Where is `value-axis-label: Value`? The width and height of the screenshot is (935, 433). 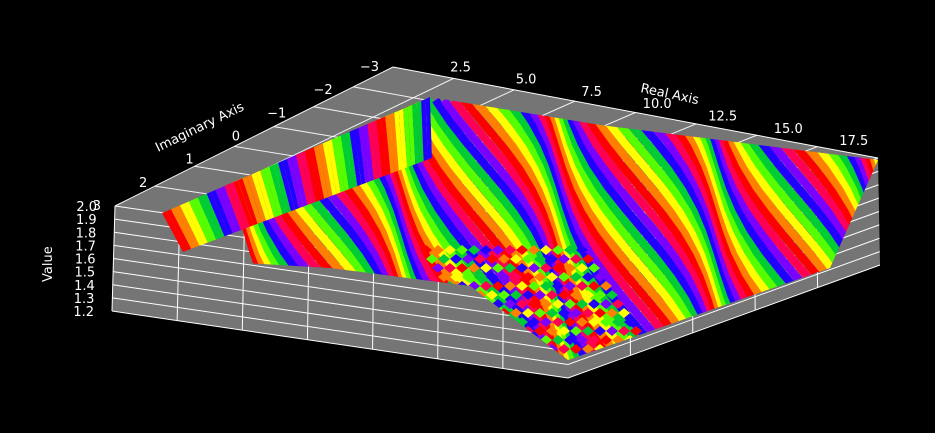
value-axis-label: Value is located at coordinates (48, 264).